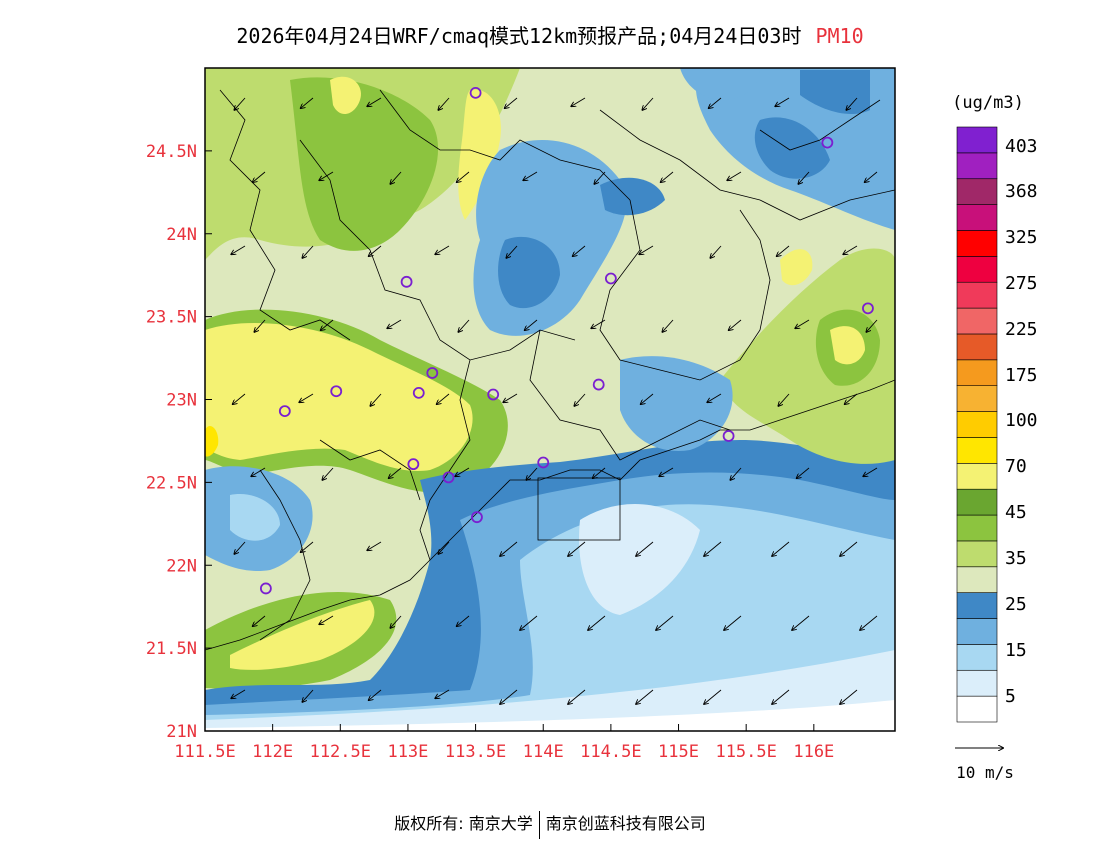  What do you see at coordinates (1016, 512) in the screenshot?
I see `legend-label: 45` at bounding box center [1016, 512].